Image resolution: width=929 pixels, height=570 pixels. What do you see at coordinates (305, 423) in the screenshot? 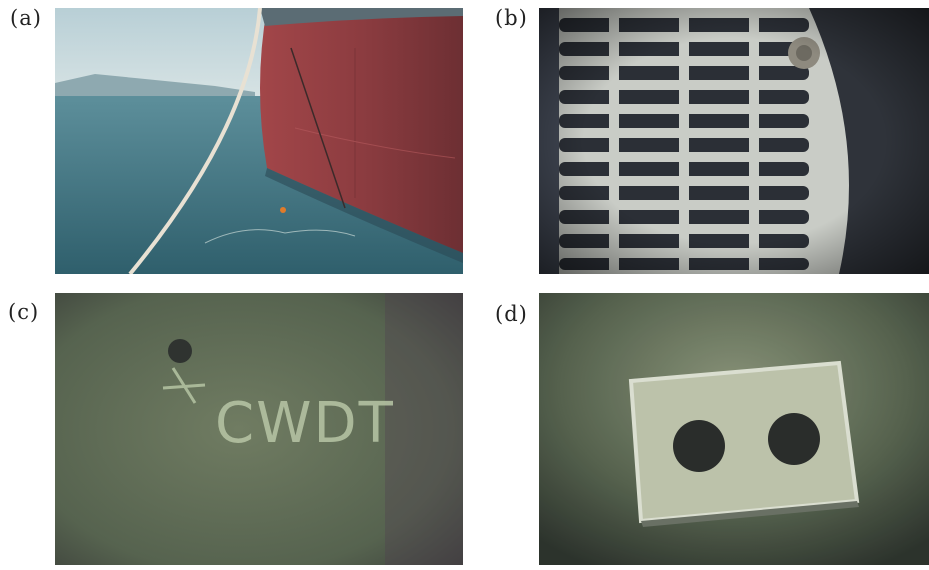
I see `hull-marking-text: CWDT` at bounding box center [305, 423].